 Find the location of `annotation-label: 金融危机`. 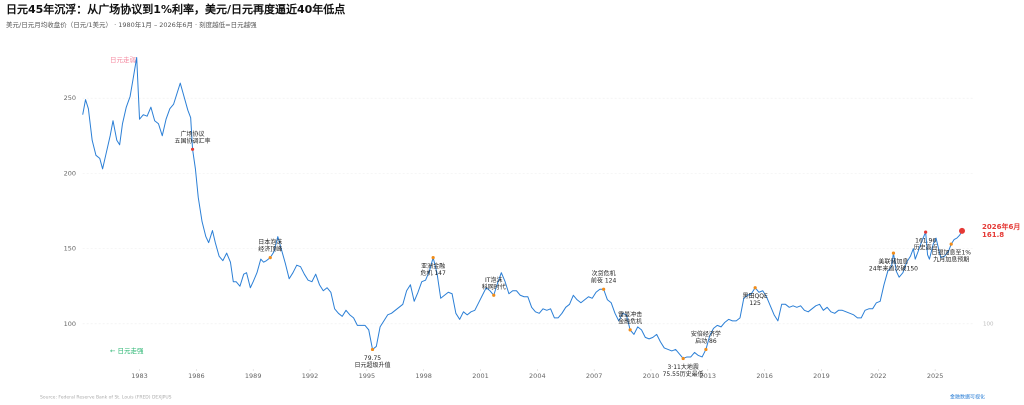

annotation-label: 金融危机 is located at coordinates (630, 321).